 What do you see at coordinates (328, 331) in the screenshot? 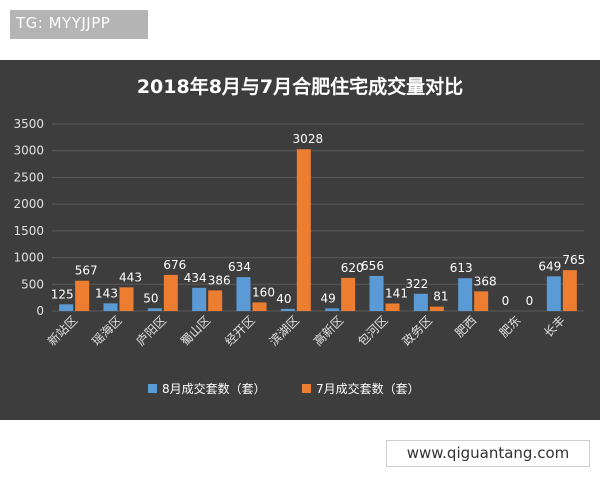
I see `x-tick-label: 高新区` at bounding box center [328, 331].